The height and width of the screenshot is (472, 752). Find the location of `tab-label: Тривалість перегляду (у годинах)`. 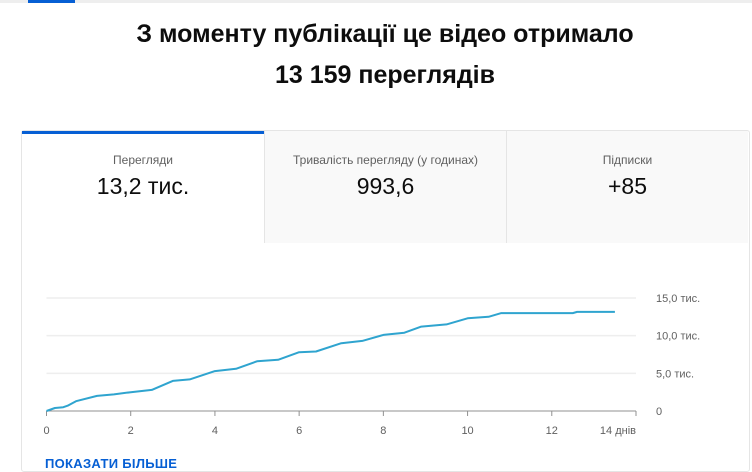

tab-label: Тривалість перегляду (у годинах) is located at coordinates (385, 160).